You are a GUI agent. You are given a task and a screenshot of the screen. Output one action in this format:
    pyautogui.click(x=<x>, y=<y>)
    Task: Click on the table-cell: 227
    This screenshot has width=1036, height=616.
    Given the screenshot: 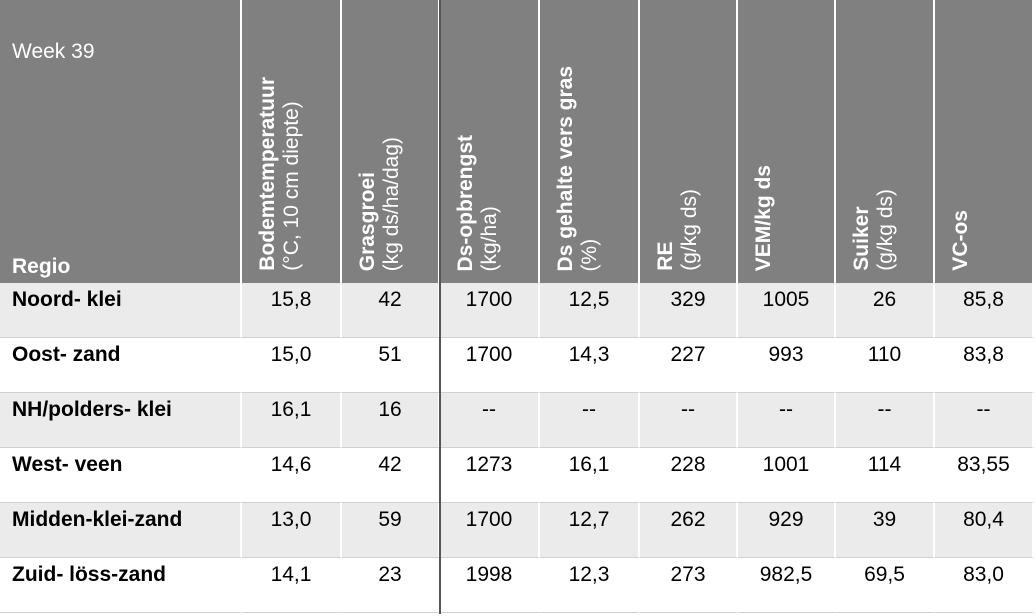 What is the action you would take?
    pyautogui.click(x=689, y=365)
    